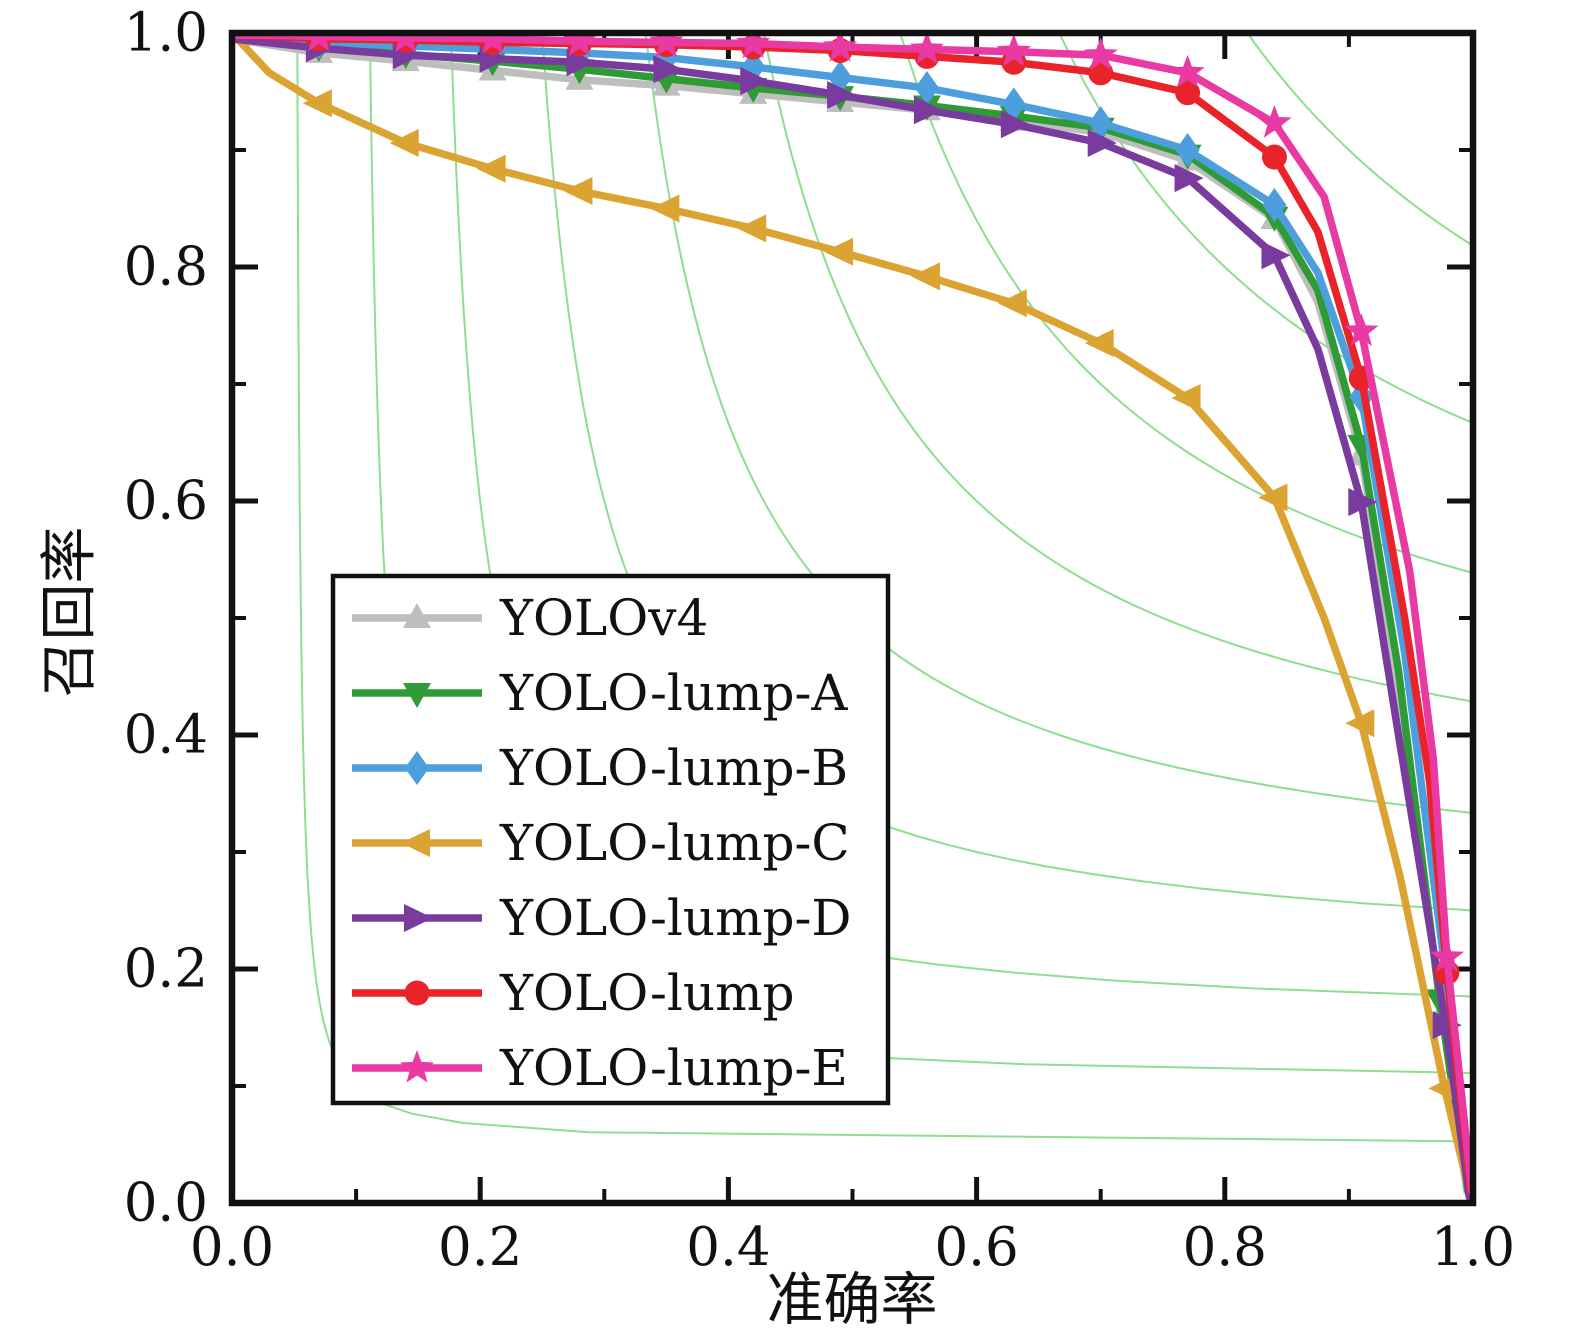 The image size is (1575, 1343). What do you see at coordinates (166, 267) in the screenshot?
I see `y-tick-label: 0.8` at bounding box center [166, 267].